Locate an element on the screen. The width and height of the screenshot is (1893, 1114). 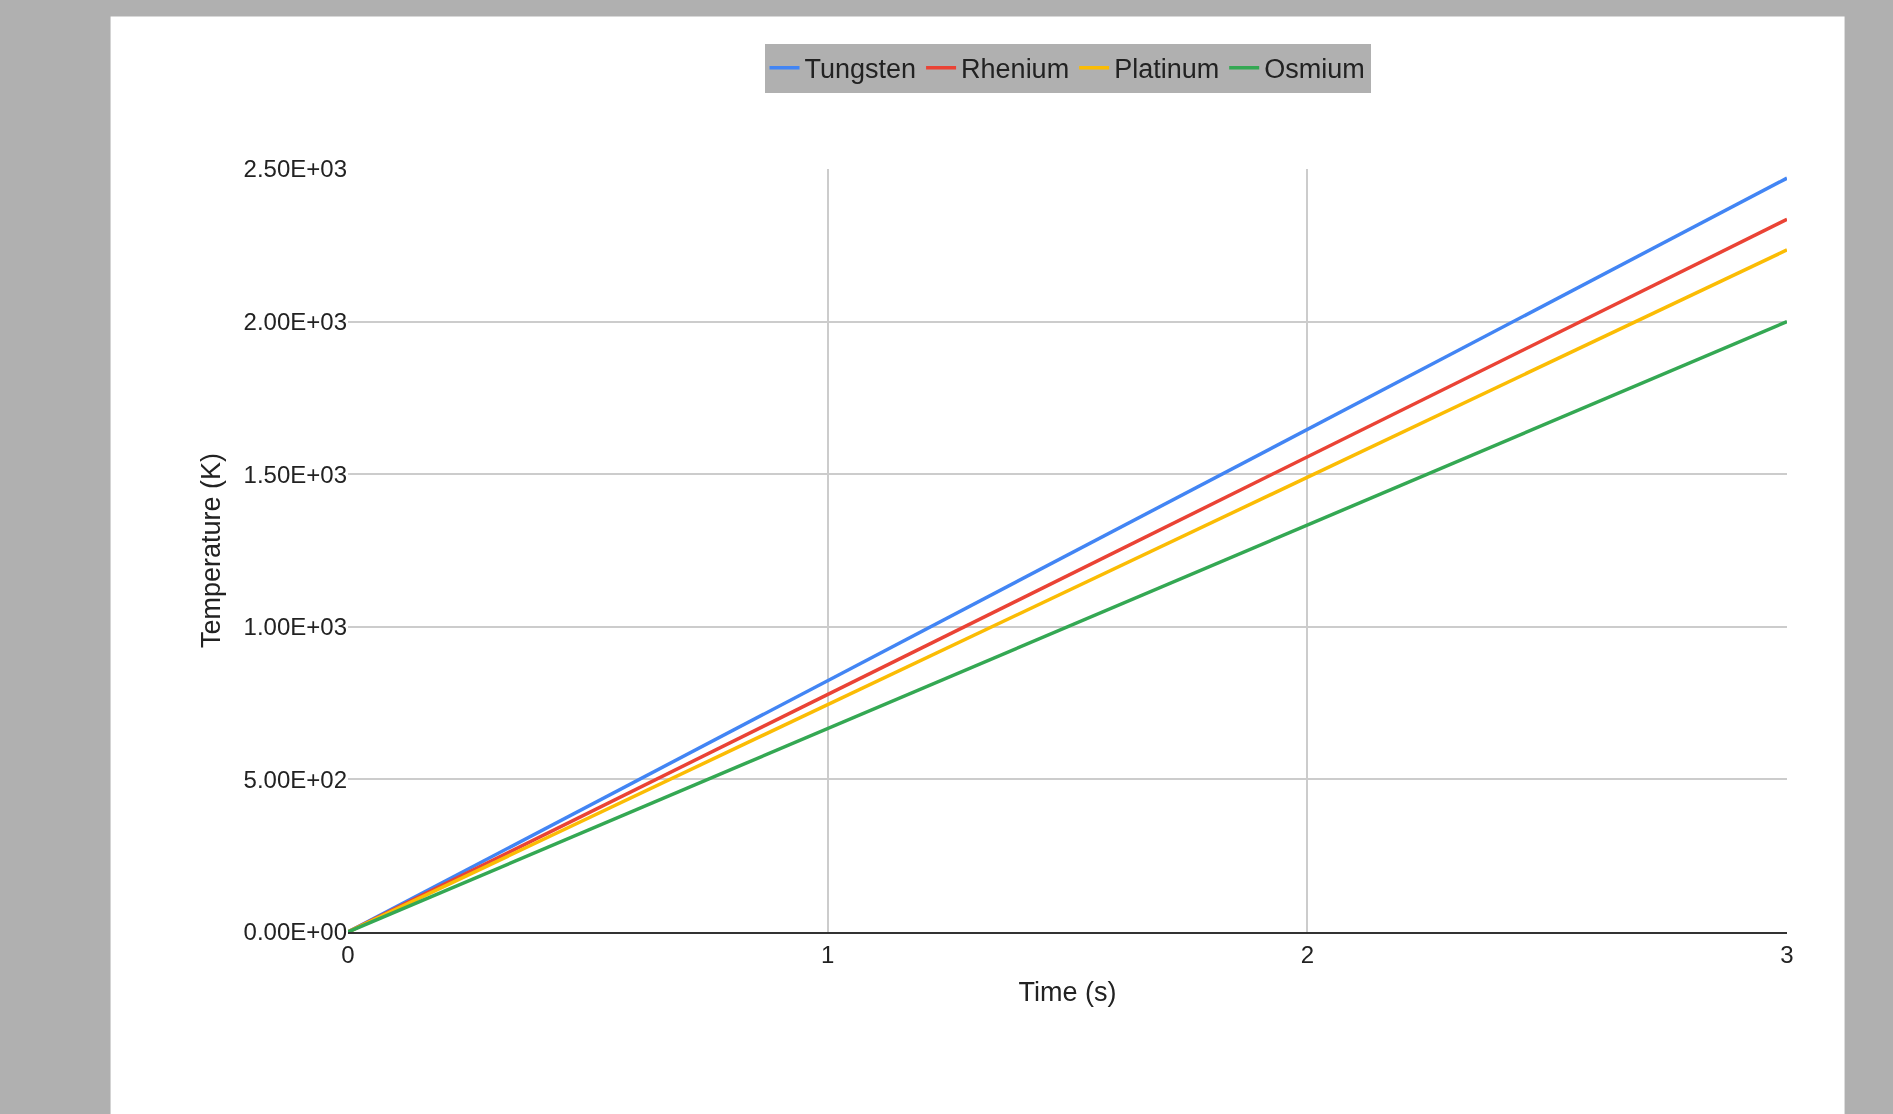
legend-label: Platinum is located at coordinates (1167, 69).